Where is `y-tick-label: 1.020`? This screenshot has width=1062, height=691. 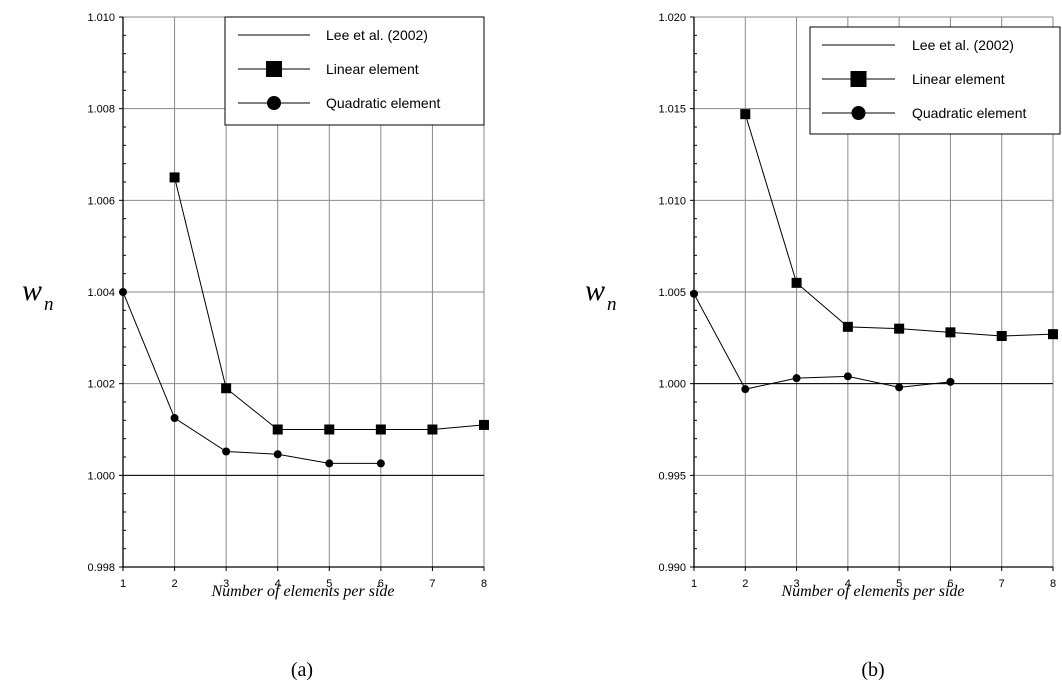
y-tick-label: 1.020 is located at coordinates (672, 18).